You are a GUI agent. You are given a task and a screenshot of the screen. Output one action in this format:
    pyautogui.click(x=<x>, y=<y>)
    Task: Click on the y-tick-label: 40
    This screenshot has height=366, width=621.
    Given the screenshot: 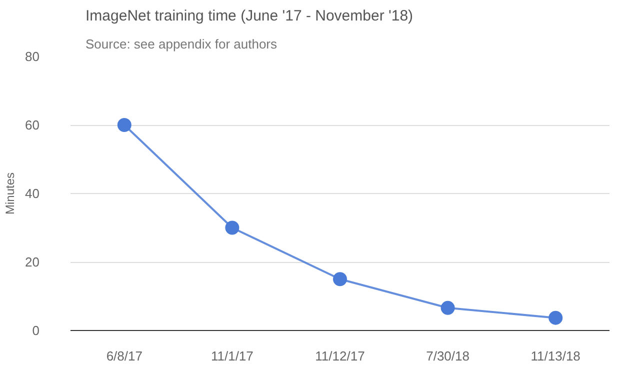 What is the action you would take?
    pyautogui.click(x=32, y=193)
    